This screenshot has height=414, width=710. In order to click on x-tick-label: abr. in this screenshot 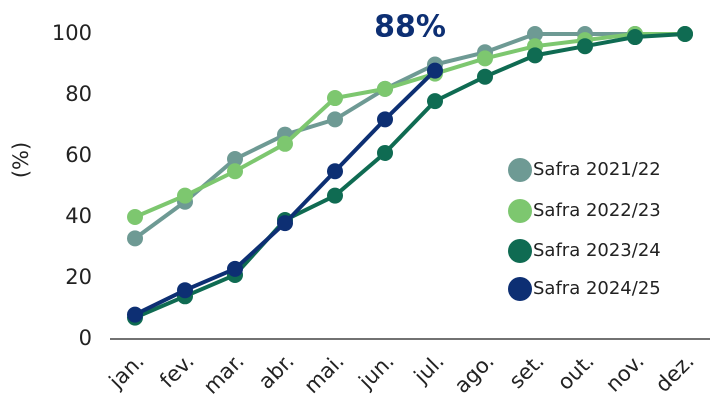, I will do `click(276, 371)`.